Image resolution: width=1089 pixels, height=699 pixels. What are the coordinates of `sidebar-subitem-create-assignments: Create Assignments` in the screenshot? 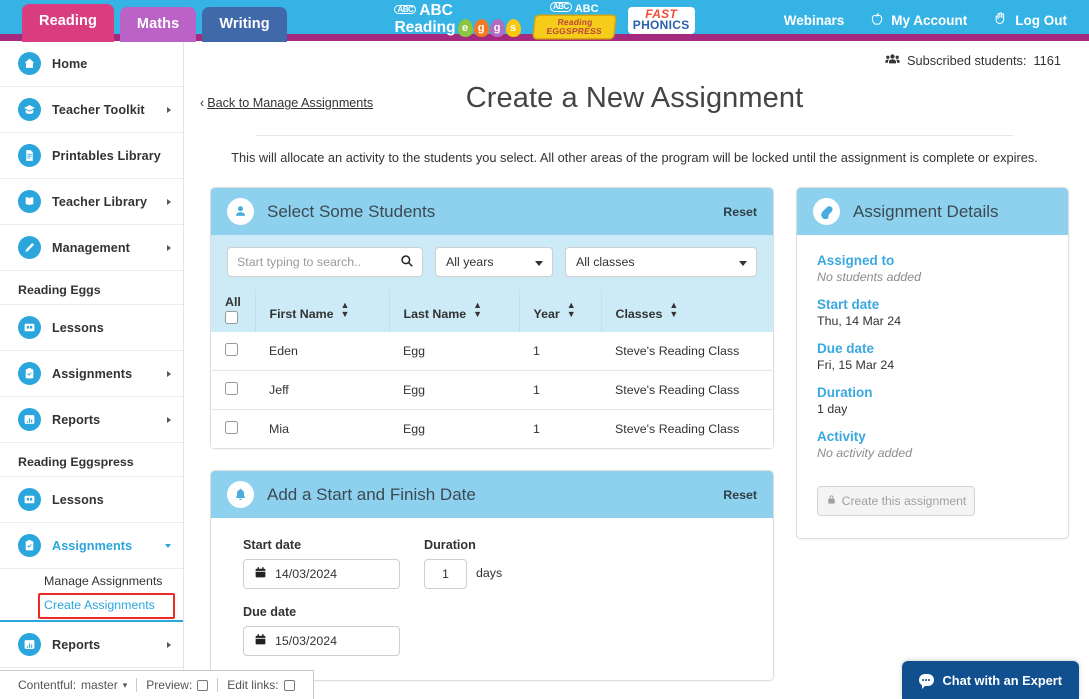 It's located at (99, 605).